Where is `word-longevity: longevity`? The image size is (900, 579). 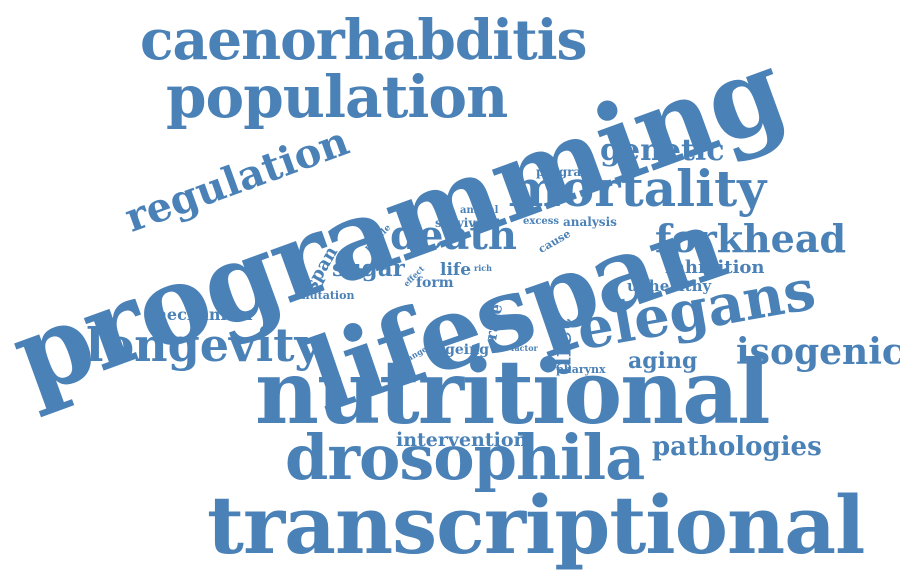
word-longevity: longevity is located at coordinates (204, 345).